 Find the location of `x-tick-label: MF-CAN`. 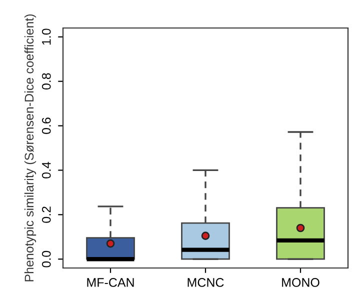

x-tick-label: MF-CAN is located at coordinates (110, 282).